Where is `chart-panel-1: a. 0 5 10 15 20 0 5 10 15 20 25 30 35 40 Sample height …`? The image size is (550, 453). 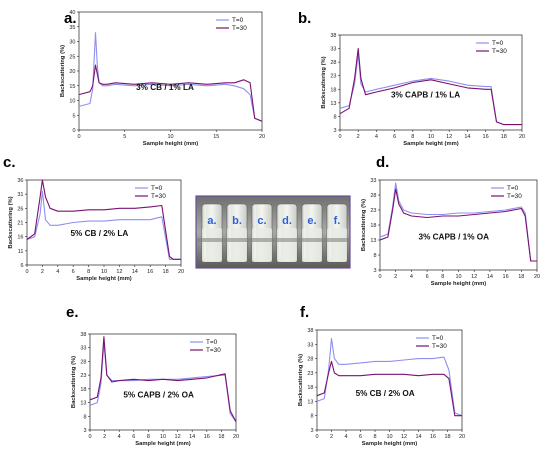 chart-panel-1: a. 0 5 10 15 20 0 5 10 15 20 25 30 35 40 Sample height … is located at coordinates (162, 78).